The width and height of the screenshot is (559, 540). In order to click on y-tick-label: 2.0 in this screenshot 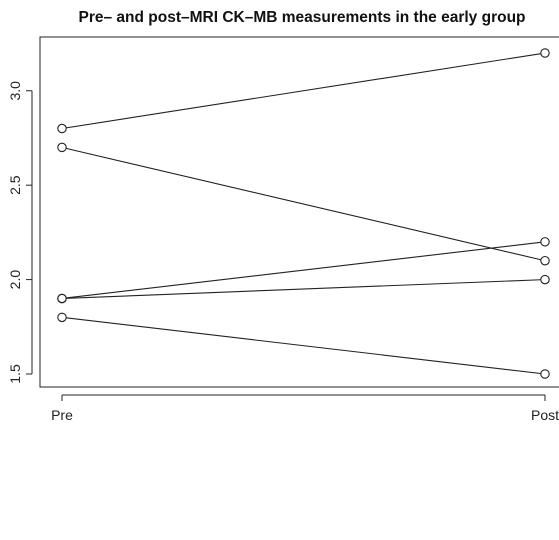, I will do `click(15, 280)`.